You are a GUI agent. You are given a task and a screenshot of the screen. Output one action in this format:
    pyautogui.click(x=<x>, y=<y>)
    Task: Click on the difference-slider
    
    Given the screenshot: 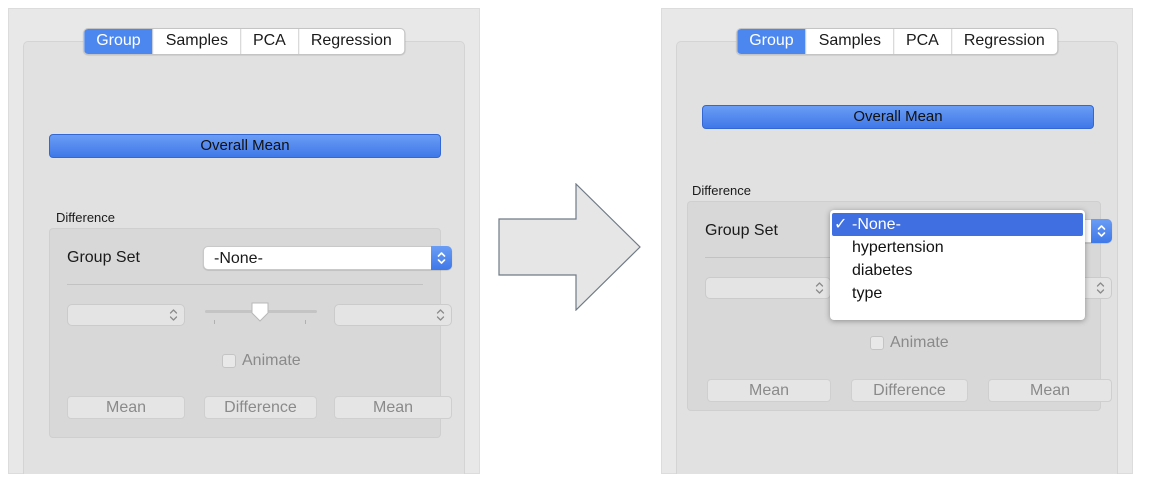 What is the action you would take?
    pyautogui.click(x=261, y=313)
    